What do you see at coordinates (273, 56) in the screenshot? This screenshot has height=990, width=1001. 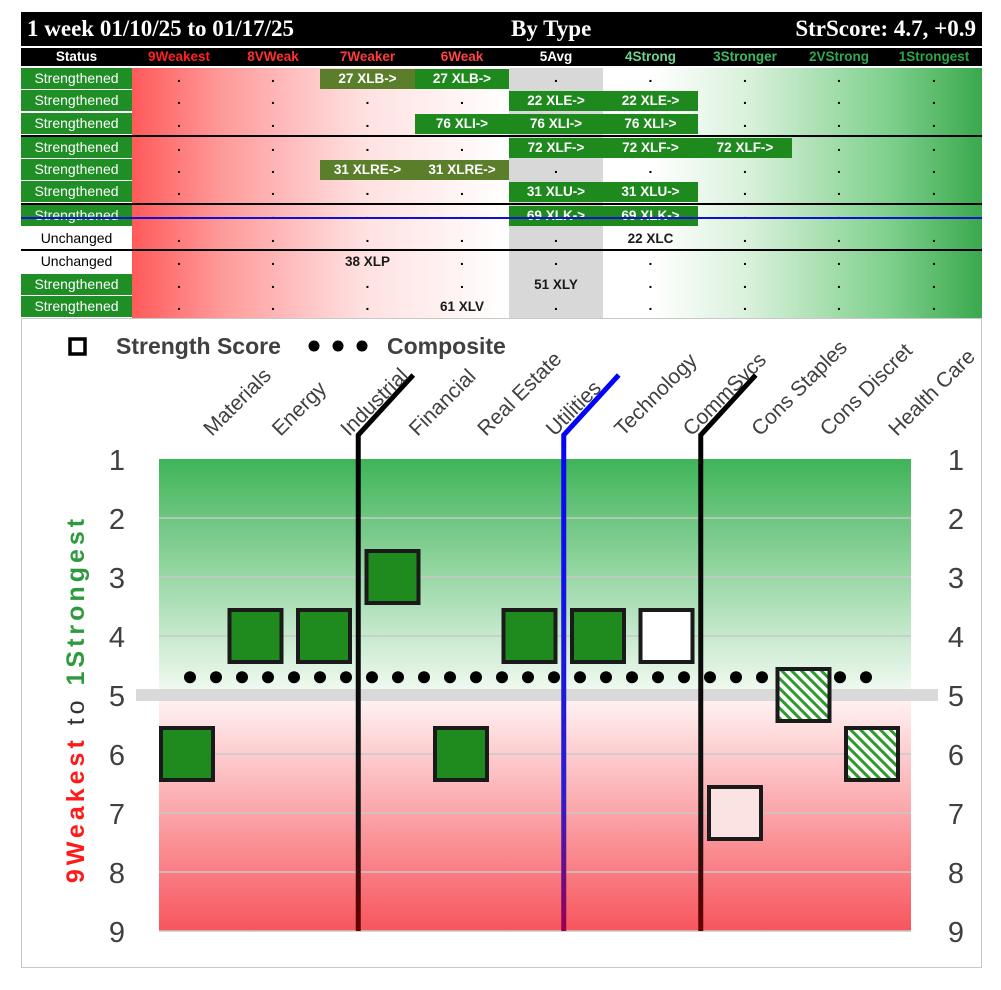 I see `column-header-8vweak: 8VWeak` at bounding box center [273, 56].